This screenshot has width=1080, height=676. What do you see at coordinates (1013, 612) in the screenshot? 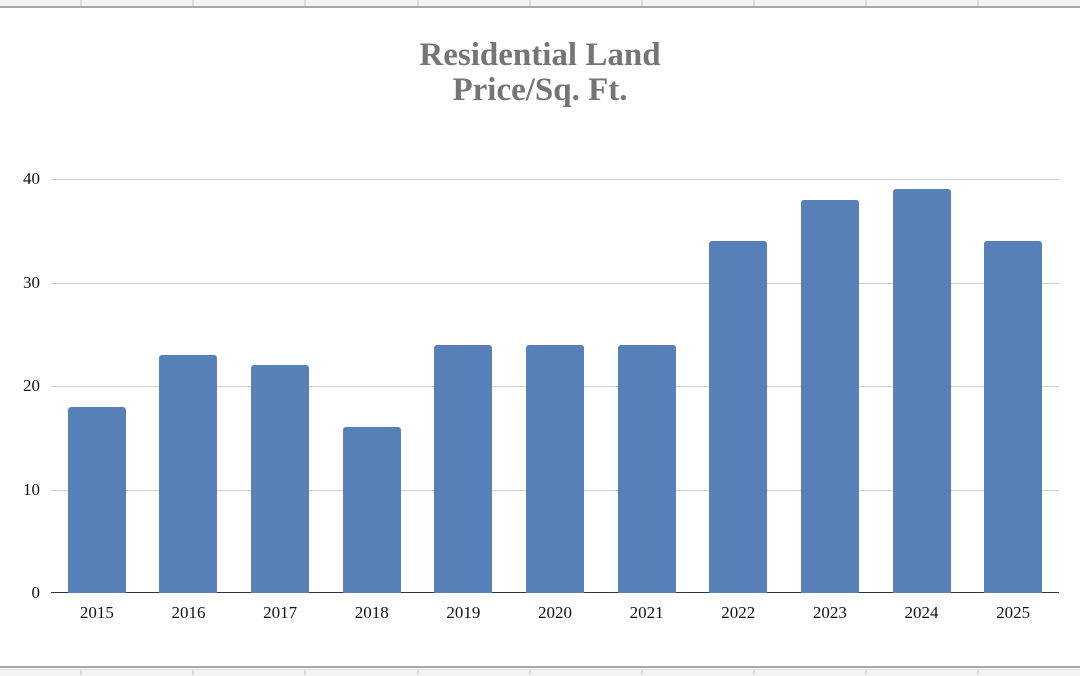
I see `x-axis-tick-label: 2025` at bounding box center [1013, 612].